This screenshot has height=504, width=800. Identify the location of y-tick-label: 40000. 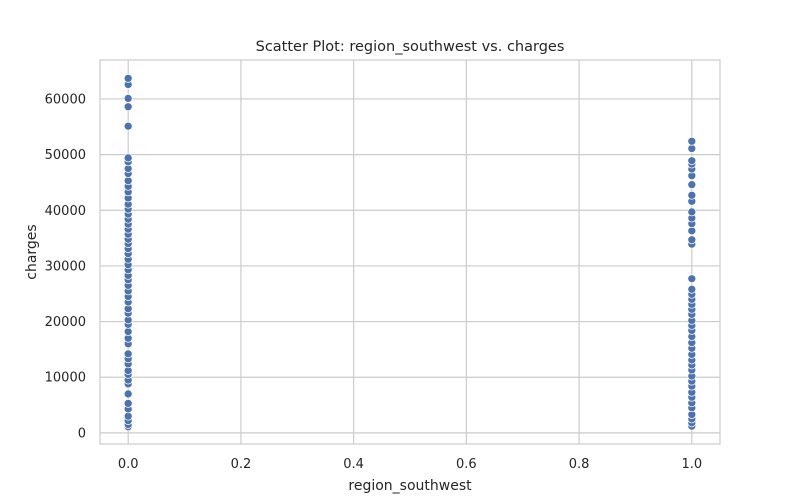
(65, 211).